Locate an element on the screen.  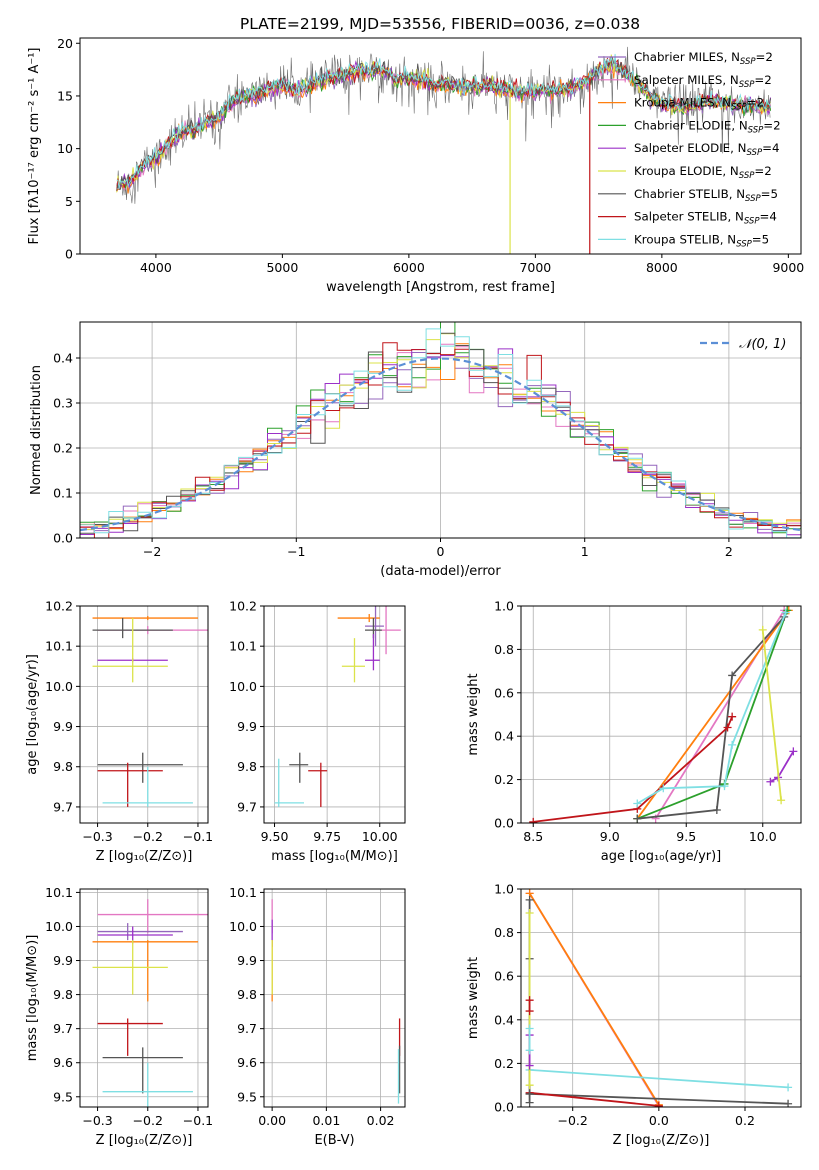
legend-label-text: Salpeter MILES, N is located at coordinates (686, 80).